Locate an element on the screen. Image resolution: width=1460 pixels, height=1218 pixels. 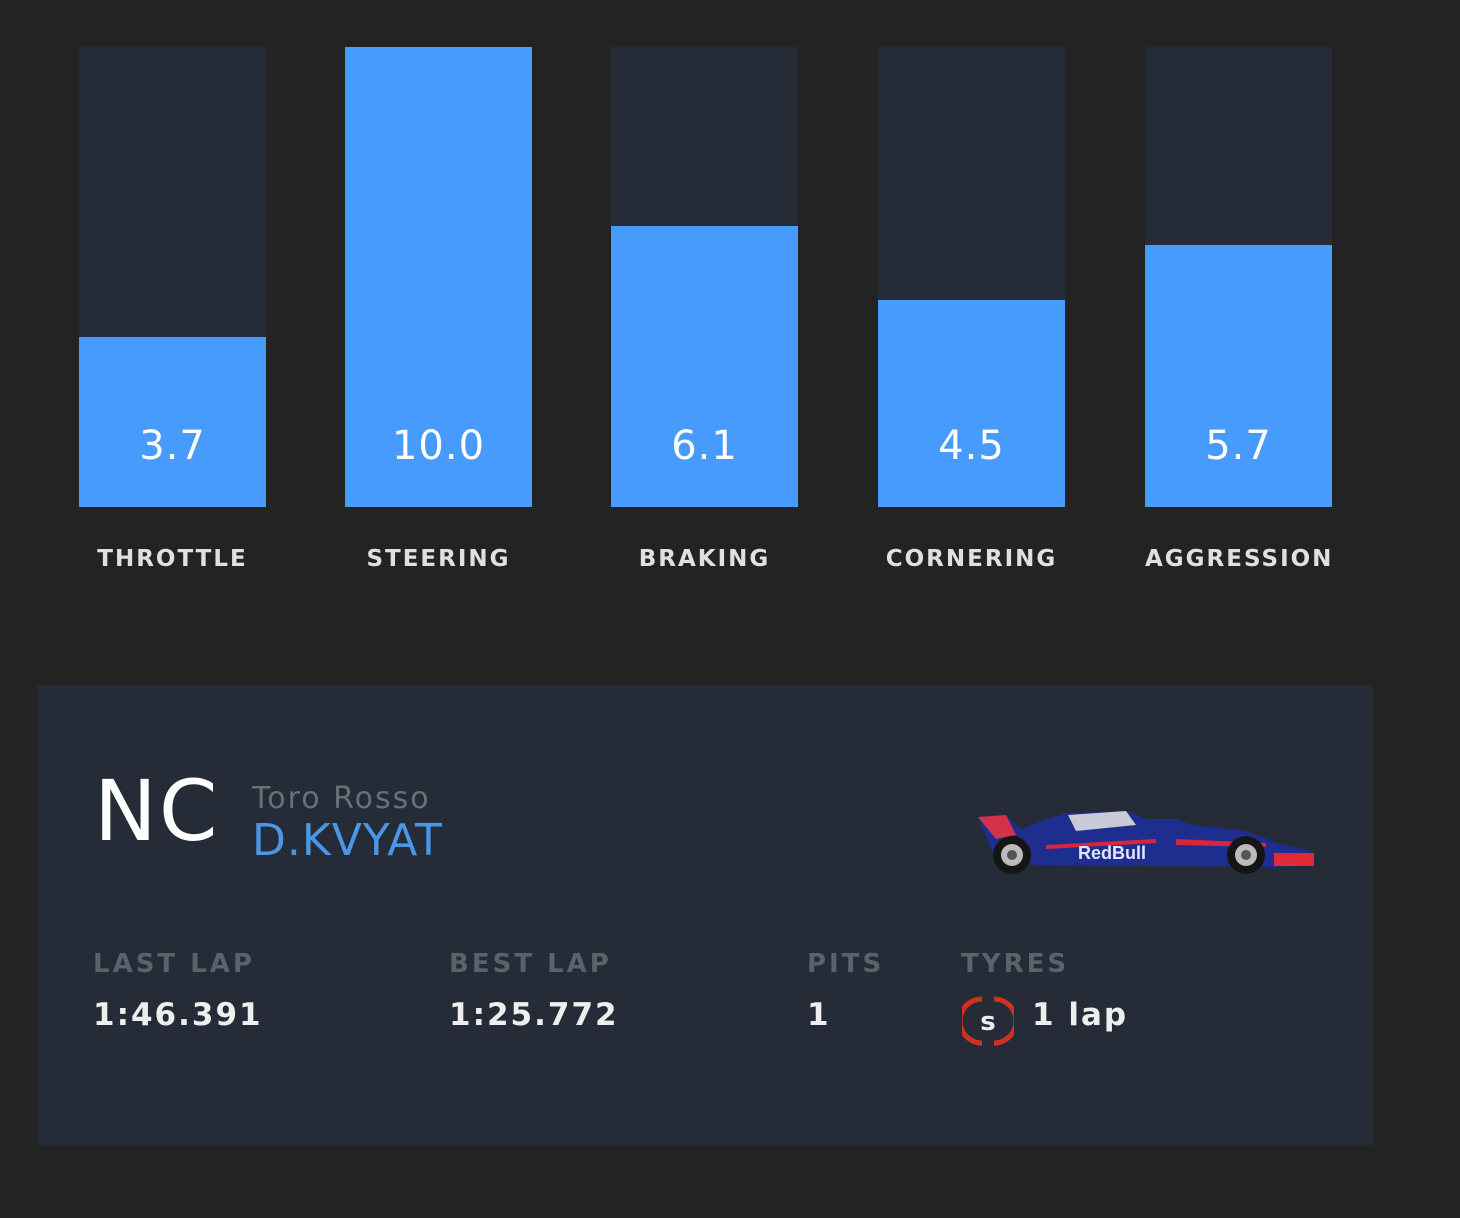
best-lap-value: 1:25.772 is located at coordinates (534, 1015).